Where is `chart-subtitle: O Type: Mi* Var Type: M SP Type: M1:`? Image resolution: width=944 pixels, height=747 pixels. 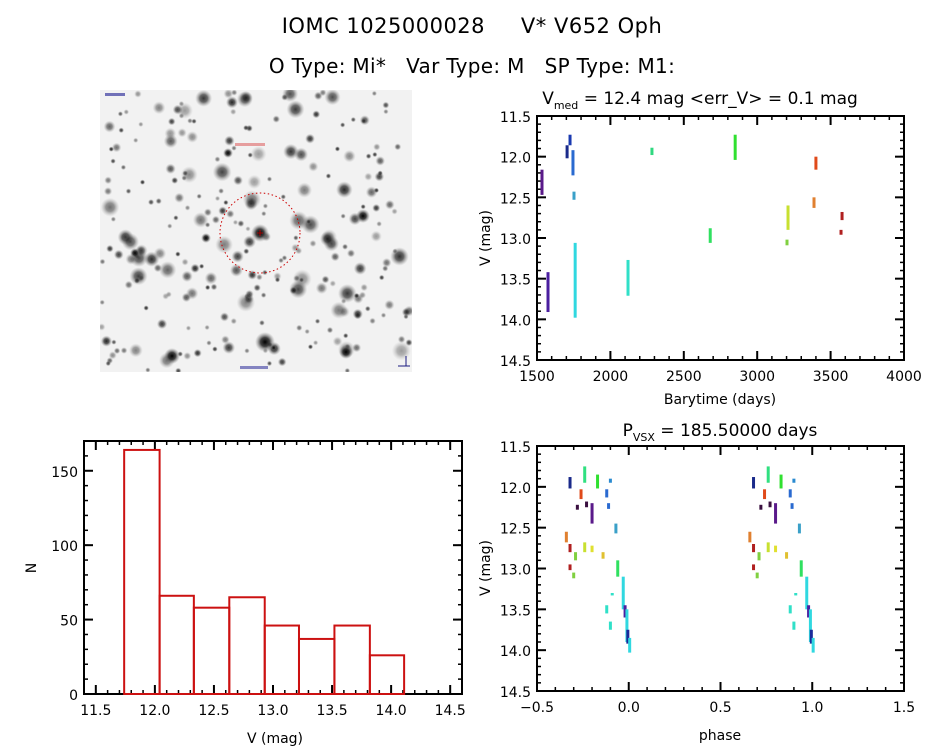
chart-subtitle: O Type: Mi* Var Type: M SP Type: M1: is located at coordinates (472, 66).